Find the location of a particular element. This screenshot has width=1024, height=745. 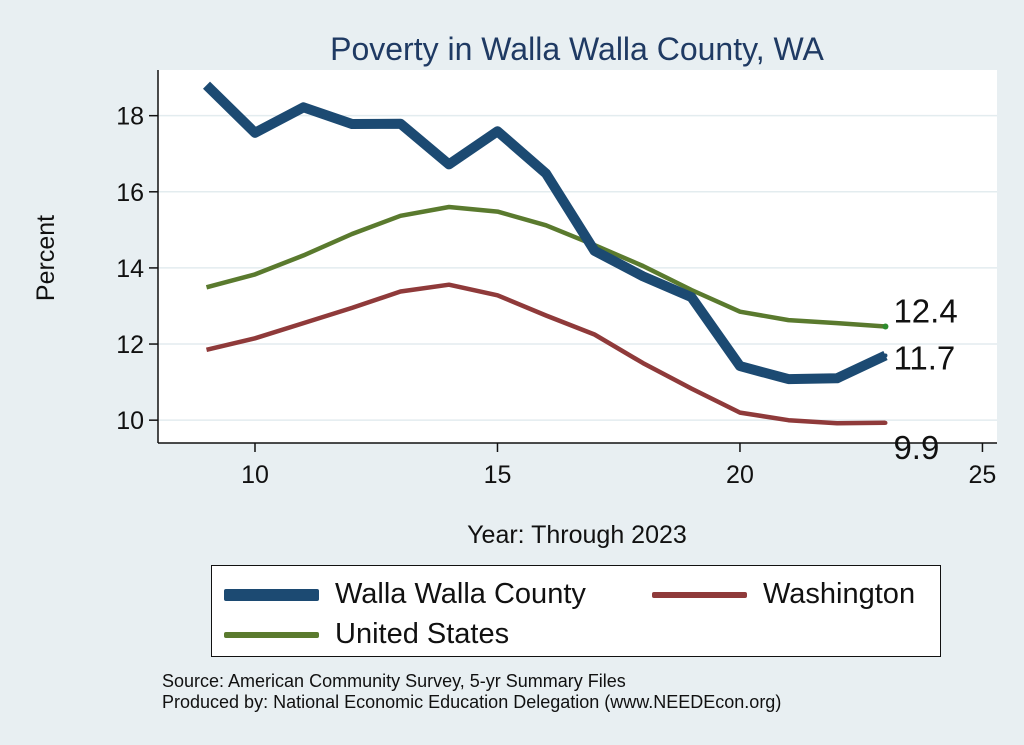

x-axis-label: Year: Through 2023 is located at coordinates (577, 535).